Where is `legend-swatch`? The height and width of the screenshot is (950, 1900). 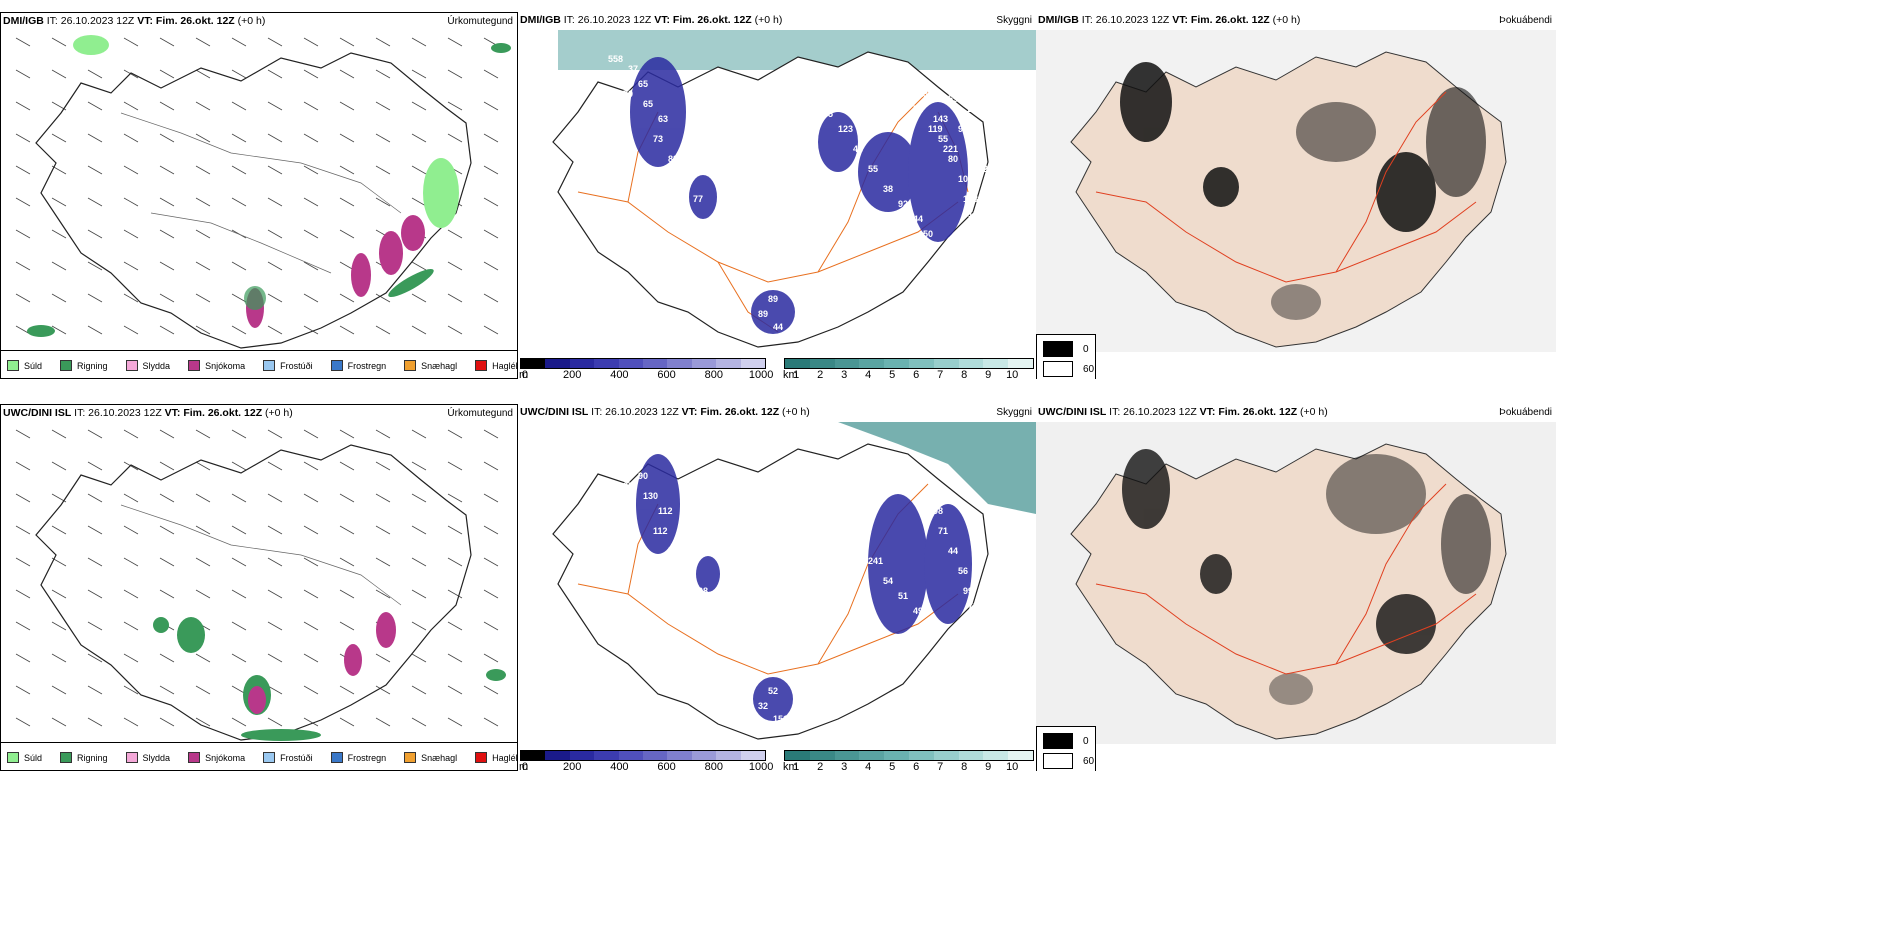 legend-swatch is located at coordinates (410, 365).